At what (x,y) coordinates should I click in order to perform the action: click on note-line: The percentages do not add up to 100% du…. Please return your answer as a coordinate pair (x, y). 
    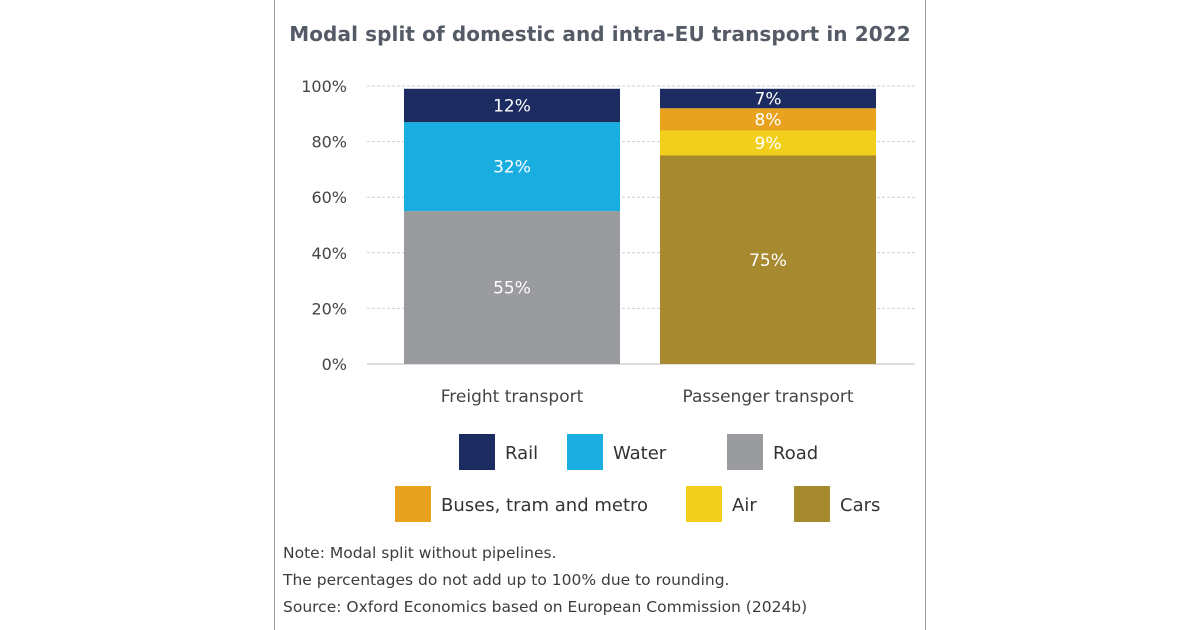
    Looking at the image, I should click on (506, 580).